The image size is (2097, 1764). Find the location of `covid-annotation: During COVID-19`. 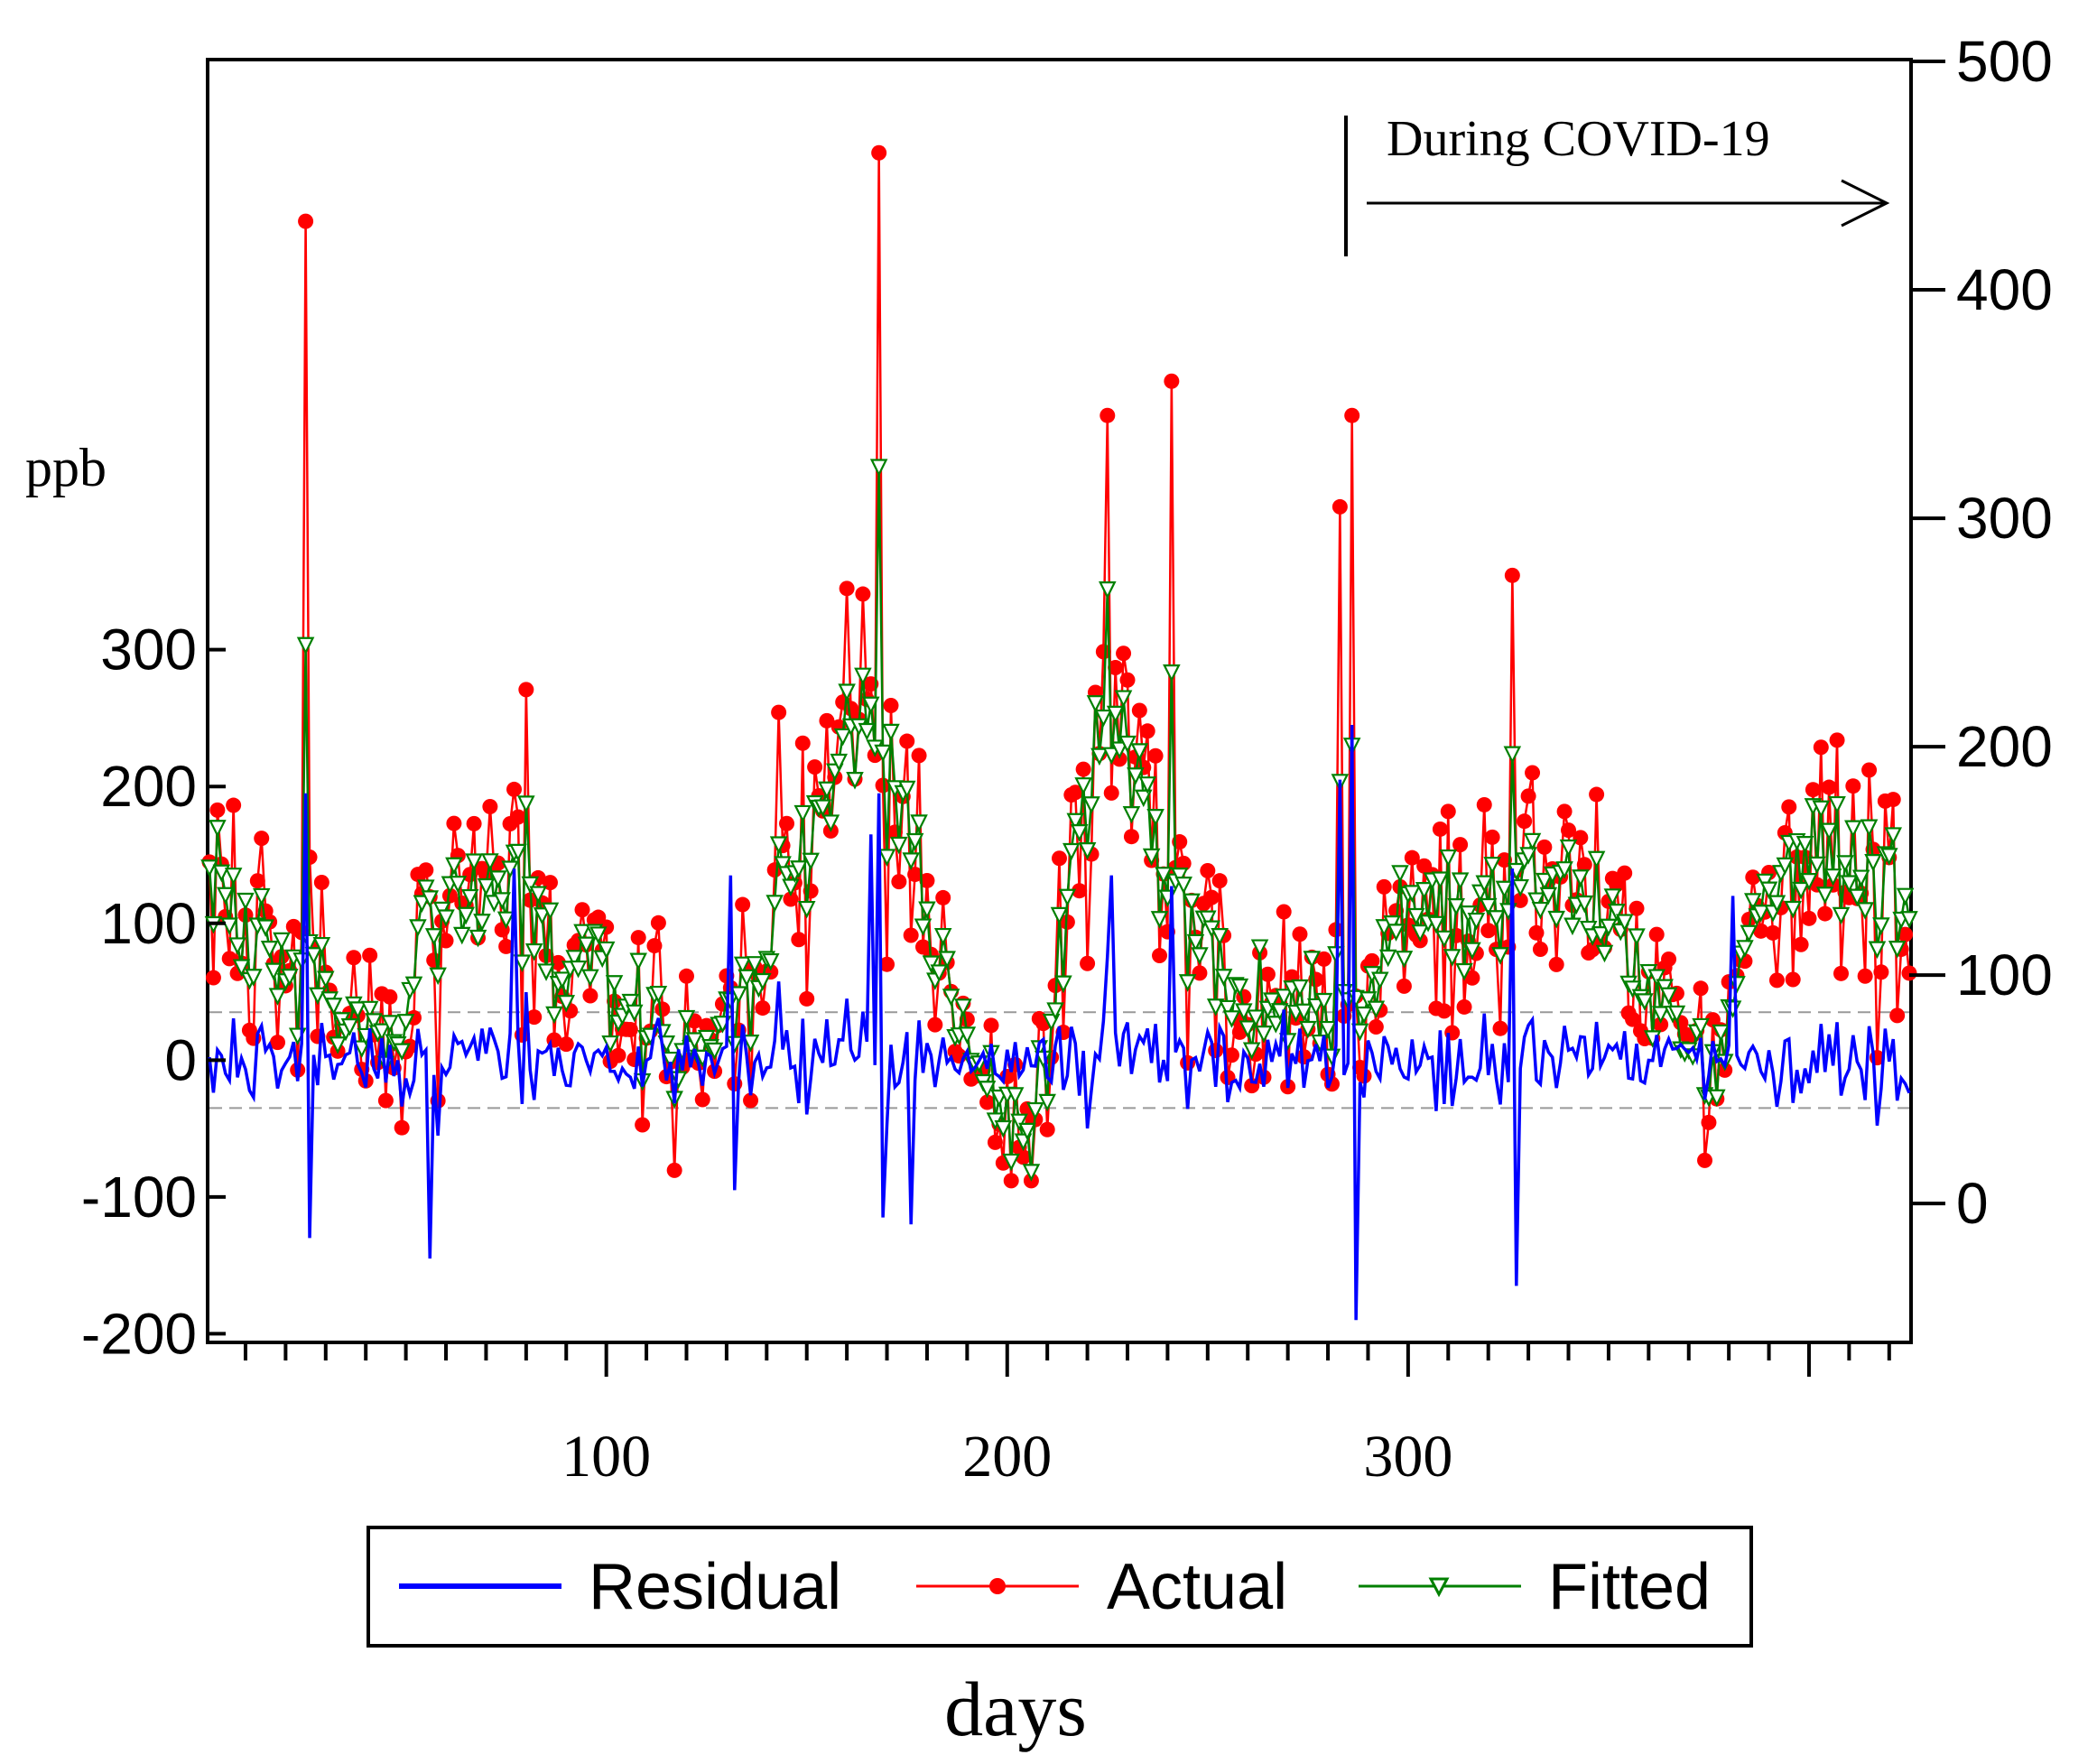

covid-annotation: During COVID-19 is located at coordinates (1617, 183).